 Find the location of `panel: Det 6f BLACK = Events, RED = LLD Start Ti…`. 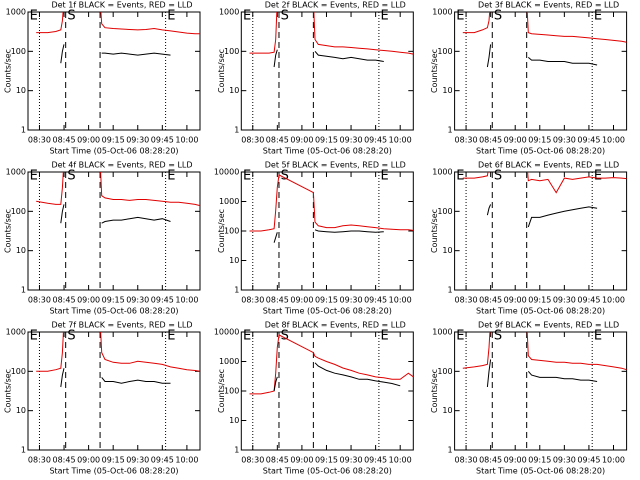

panel: Det 6f BLACK = Events, RED = LLD Start Ti… is located at coordinates (529, 238).